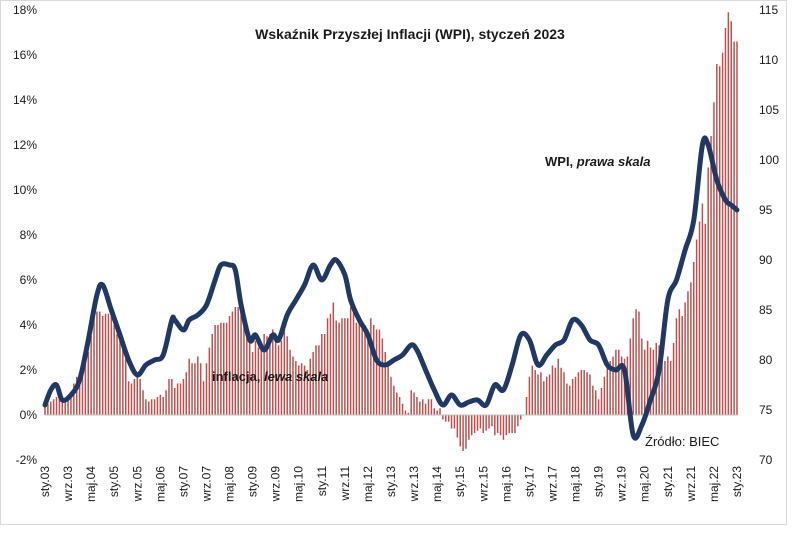  Describe the element at coordinates (691, 484) in the screenshot. I see `x-tick-label: wrz.21` at that location.